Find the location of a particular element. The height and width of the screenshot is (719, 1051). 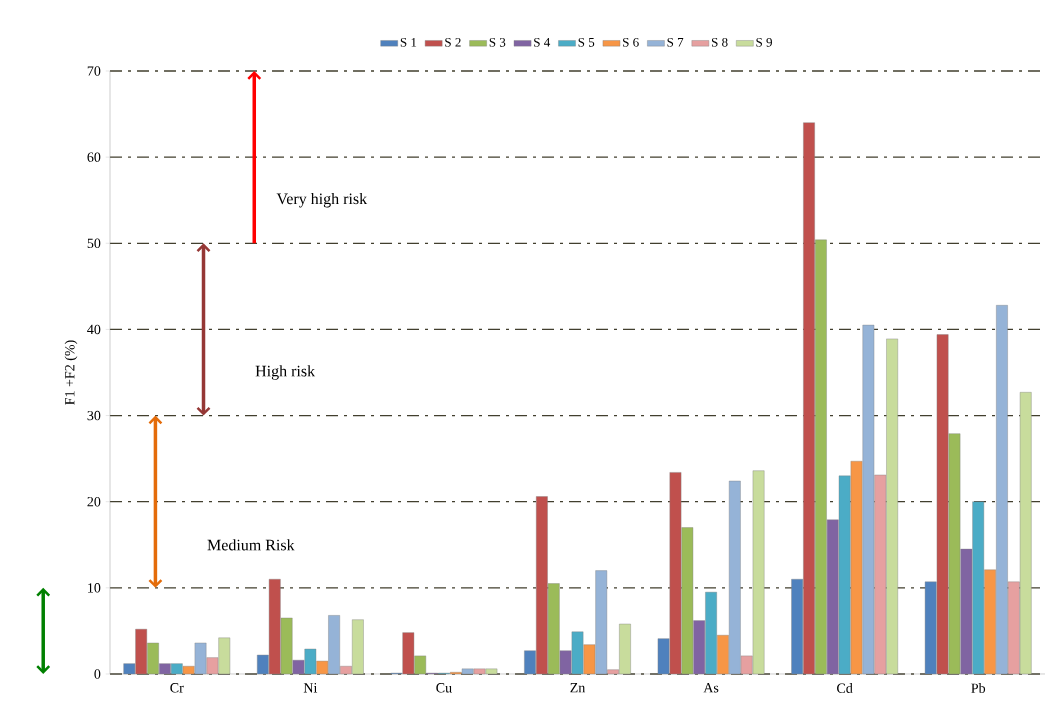

legend-label: S 6 is located at coordinates (631, 42).